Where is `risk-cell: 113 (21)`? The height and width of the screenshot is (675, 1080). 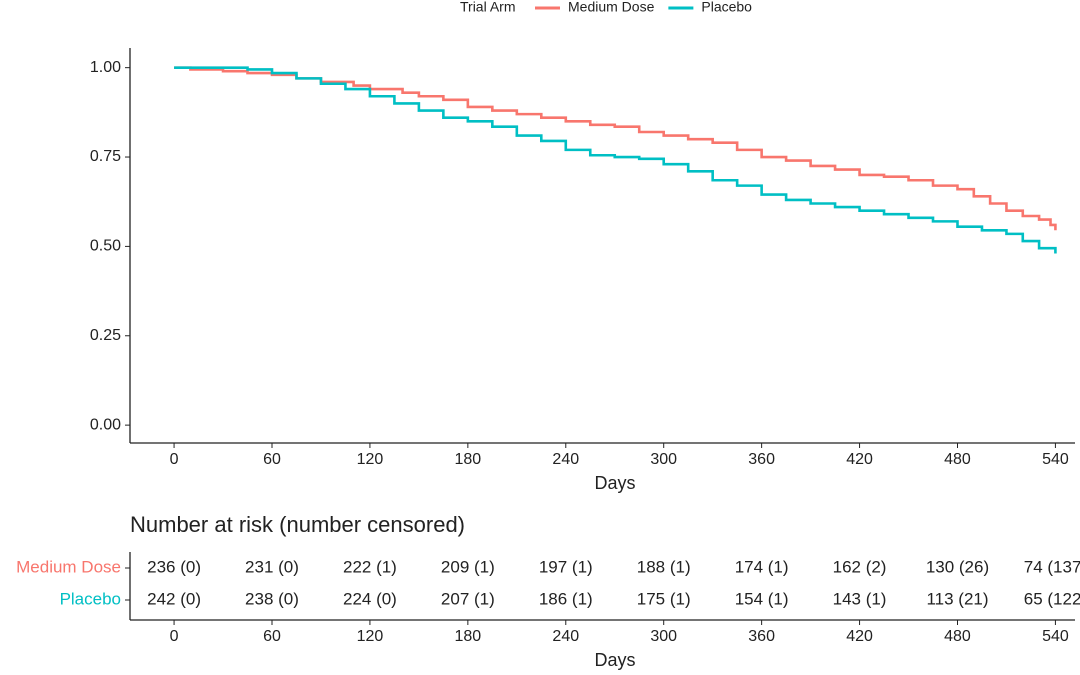 risk-cell: 113 (21) is located at coordinates (957, 598).